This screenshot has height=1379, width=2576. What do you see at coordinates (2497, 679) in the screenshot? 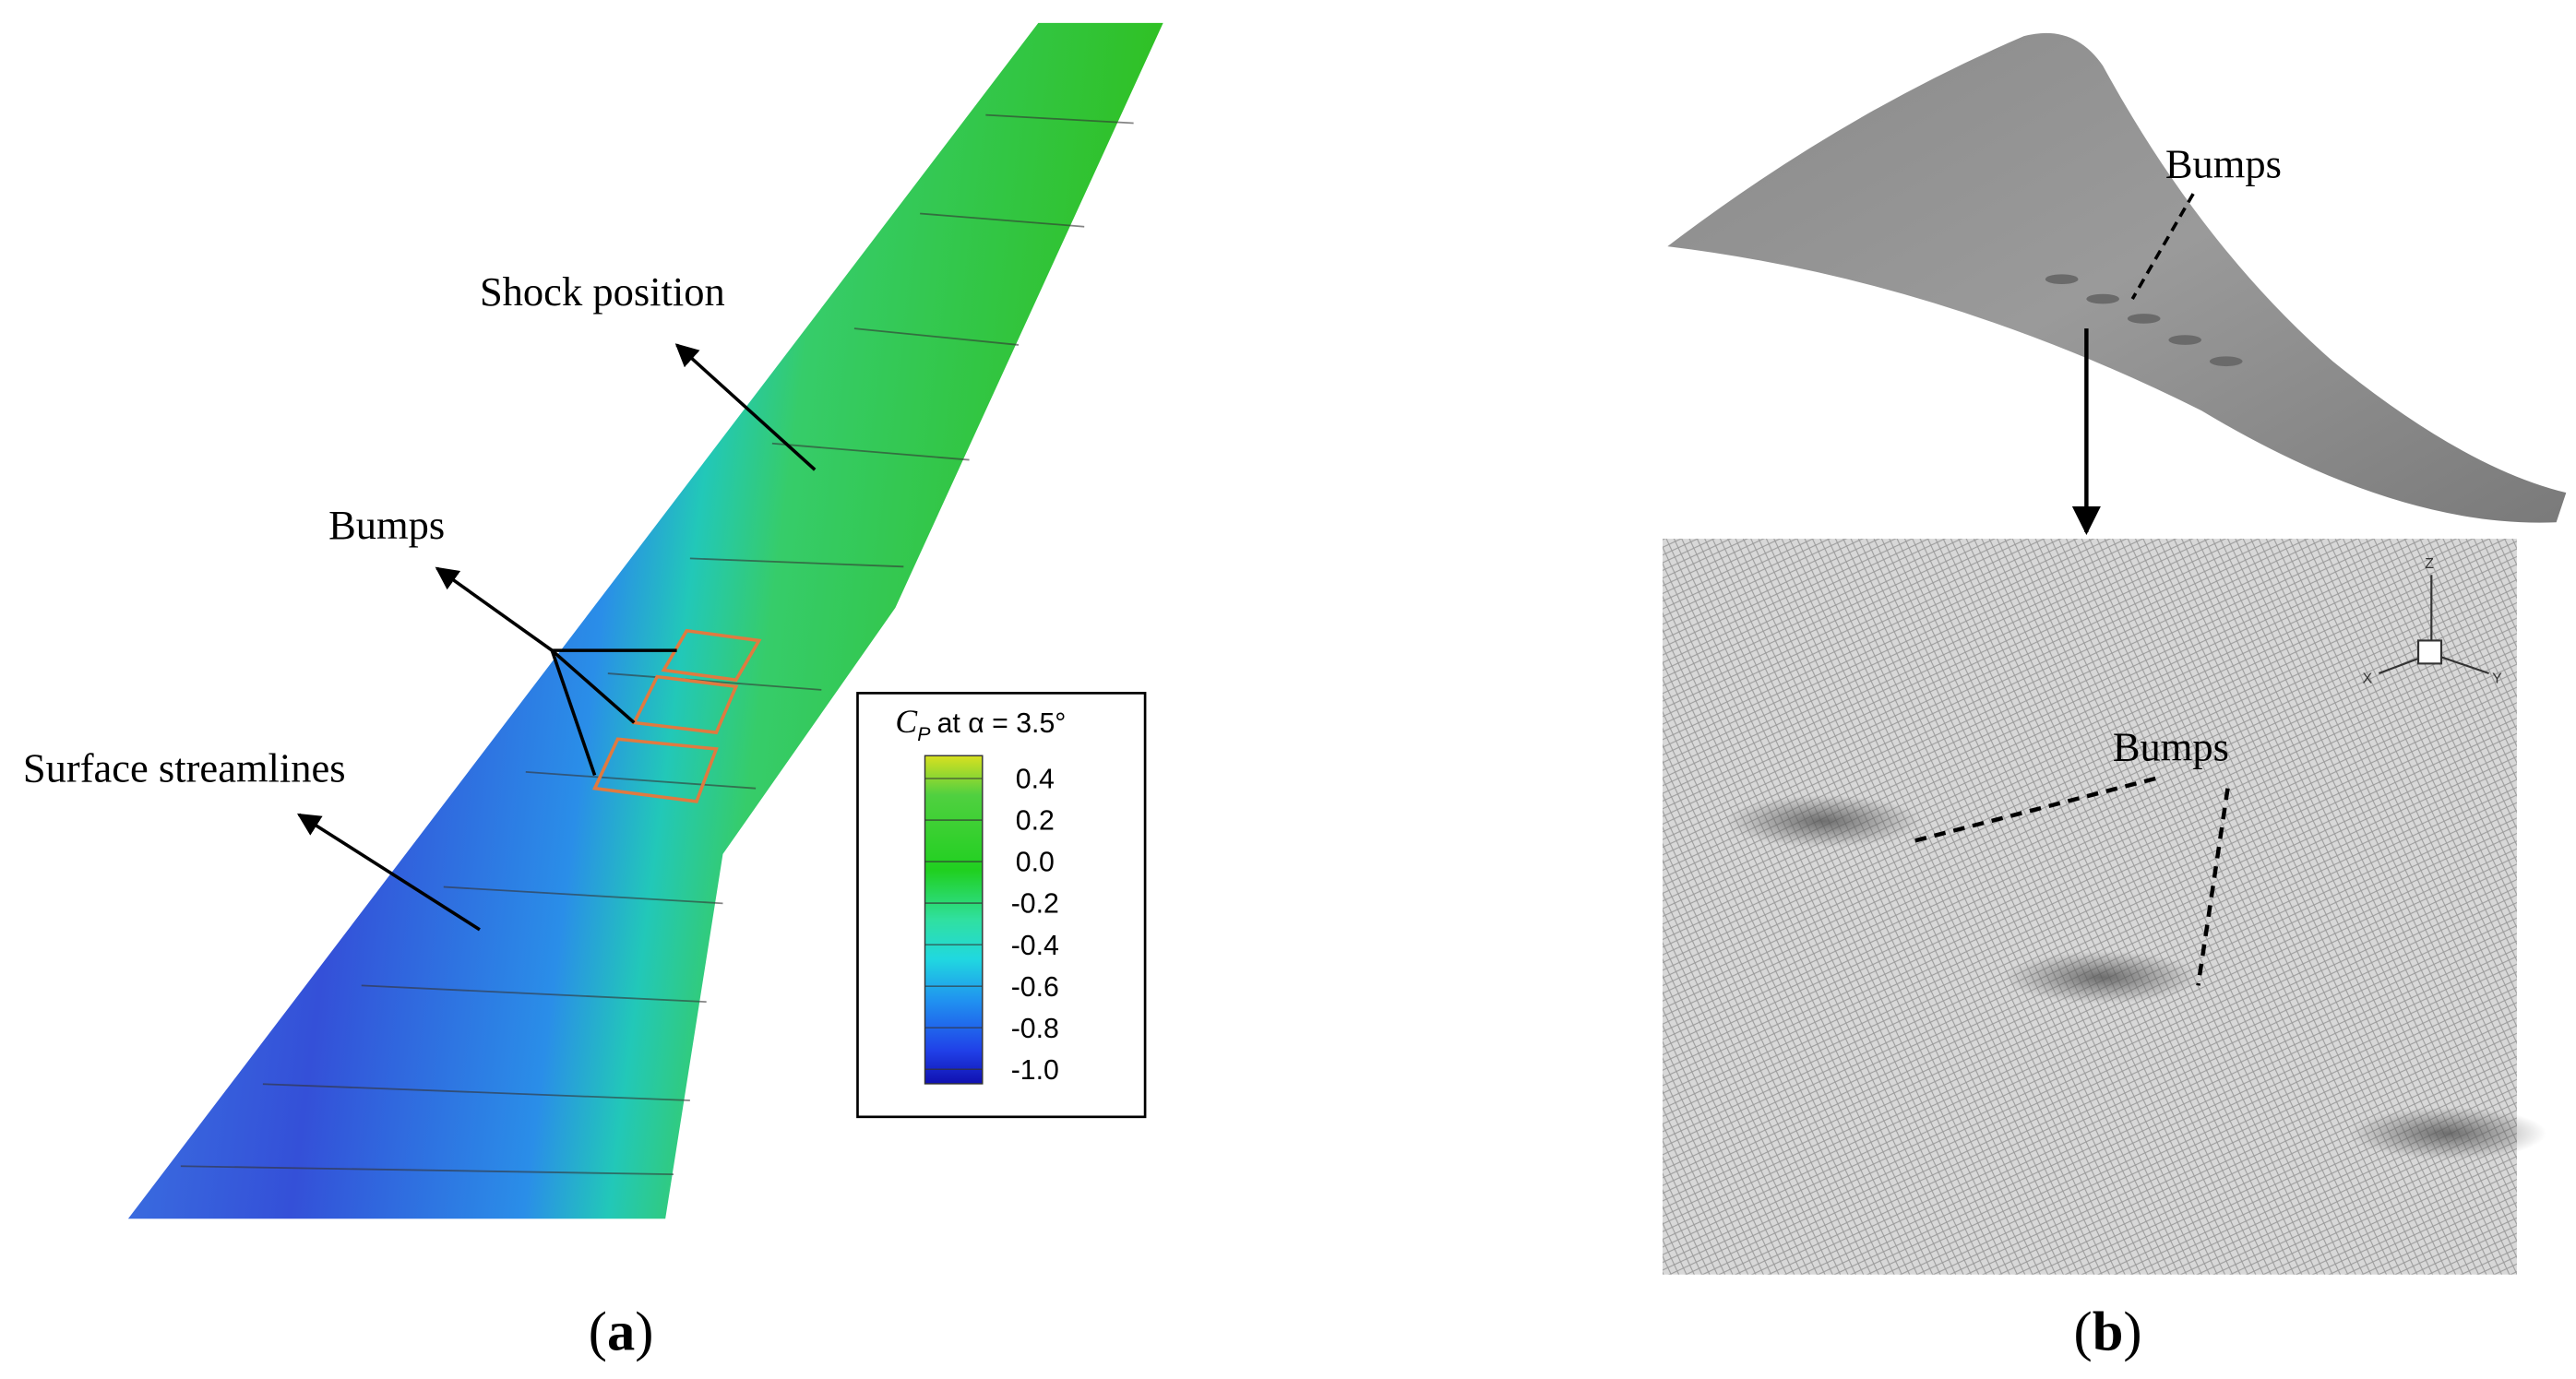
I see `axis-y: Y` at bounding box center [2497, 679].